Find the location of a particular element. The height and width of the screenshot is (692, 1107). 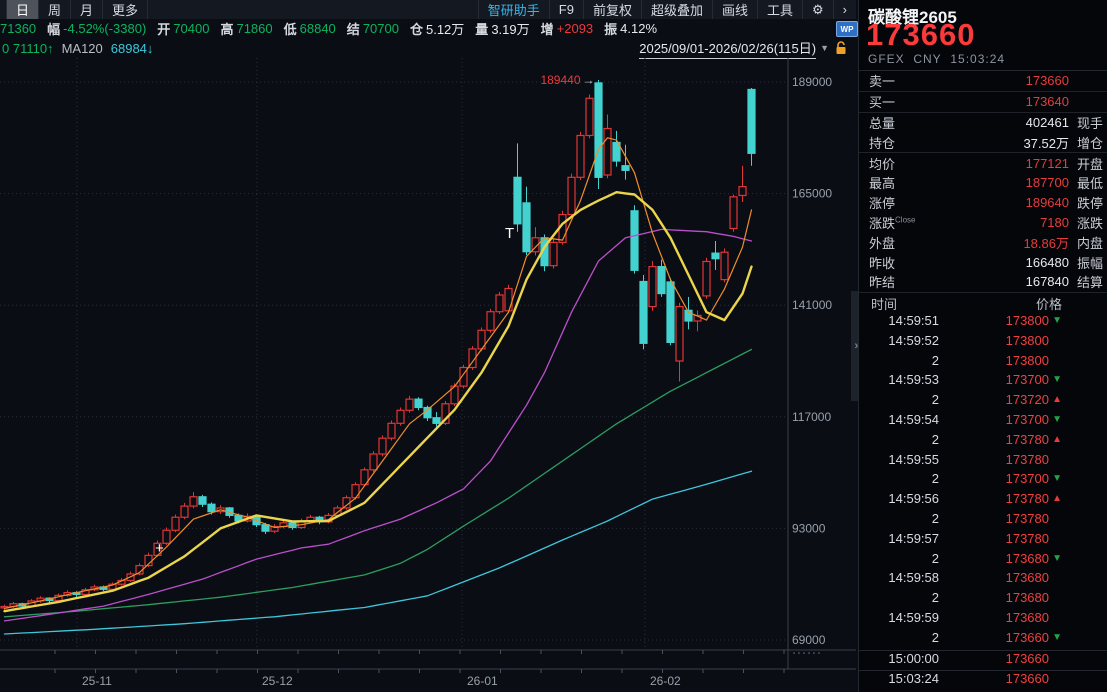

drawing-marker-0: + is located at coordinates (159, 548).